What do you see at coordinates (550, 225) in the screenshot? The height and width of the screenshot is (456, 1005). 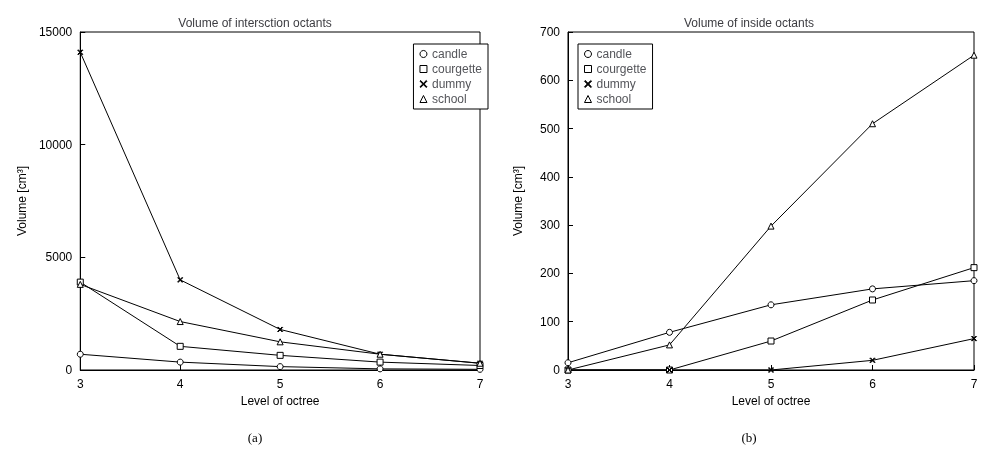 I see `y-tick-label: 300` at bounding box center [550, 225].